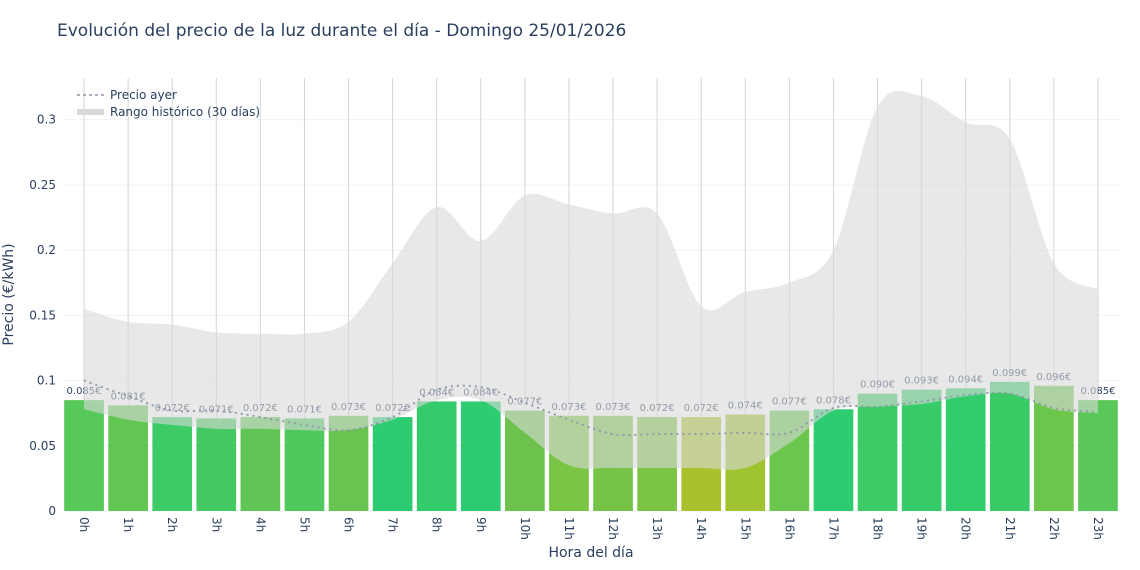 The height and width of the screenshot is (570, 1140). What do you see at coordinates (349, 524) in the screenshot?
I see `x-tick-label: 6h` at bounding box center [349, 524].